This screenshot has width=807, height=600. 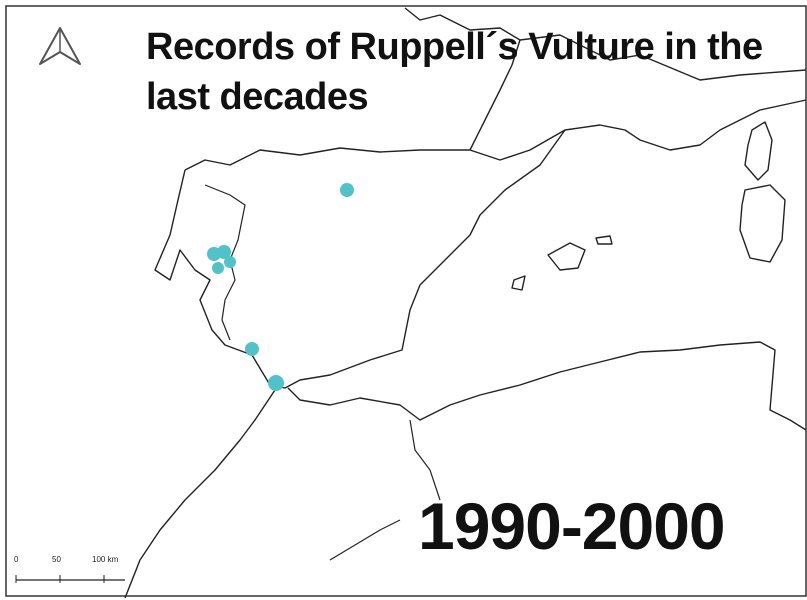 What do you see at coordinates (280, 287) in the screenshot?
I see `record-points` at bounding box center [280, 287].